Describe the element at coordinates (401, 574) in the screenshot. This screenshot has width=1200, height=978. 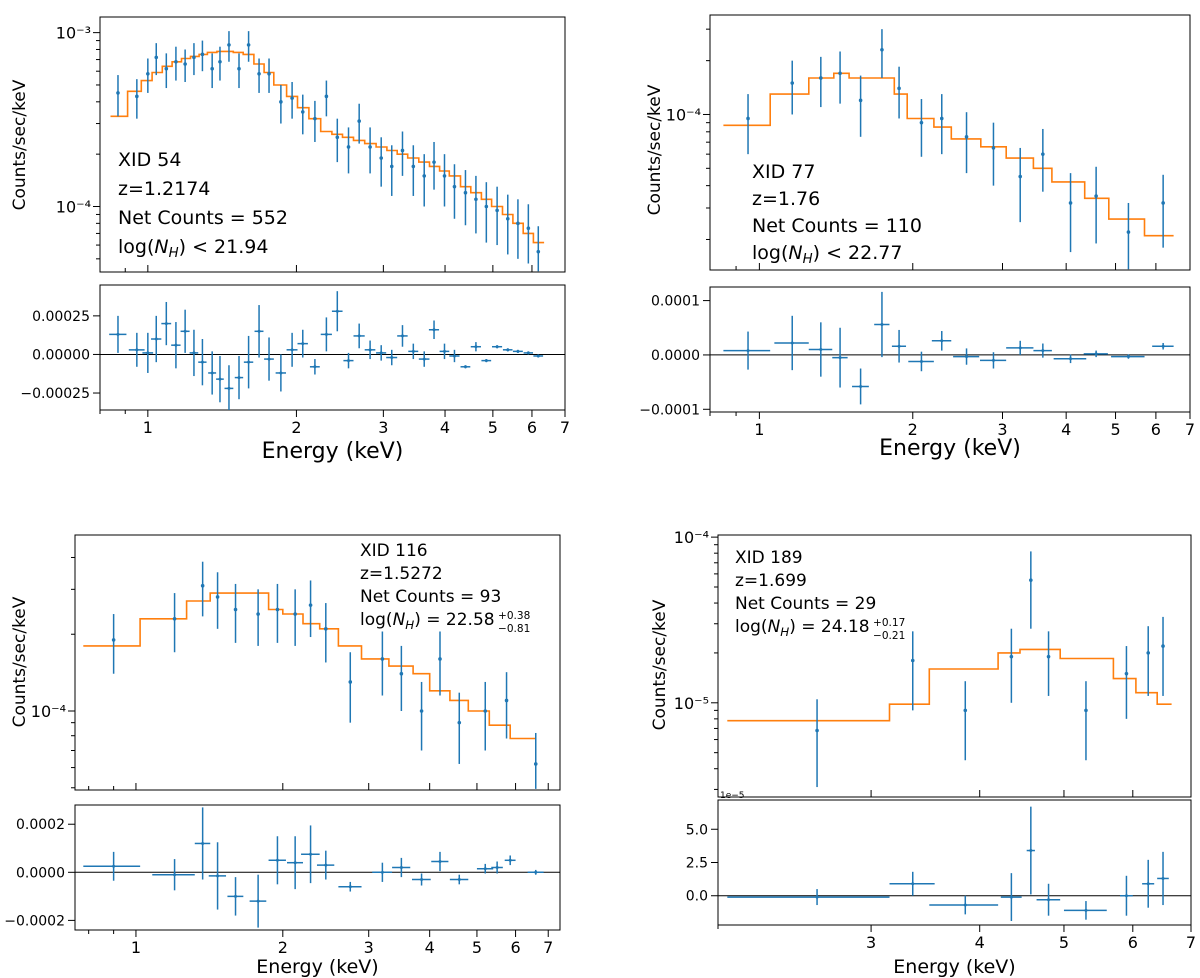
I see `annotation-line: z=1.5272` at that location.